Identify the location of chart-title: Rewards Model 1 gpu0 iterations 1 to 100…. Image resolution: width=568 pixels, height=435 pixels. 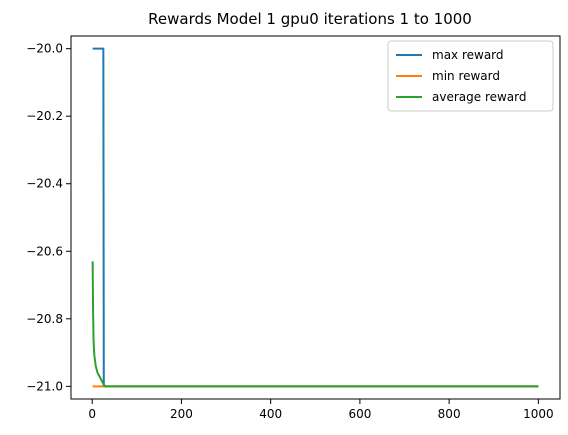
(310, 19).